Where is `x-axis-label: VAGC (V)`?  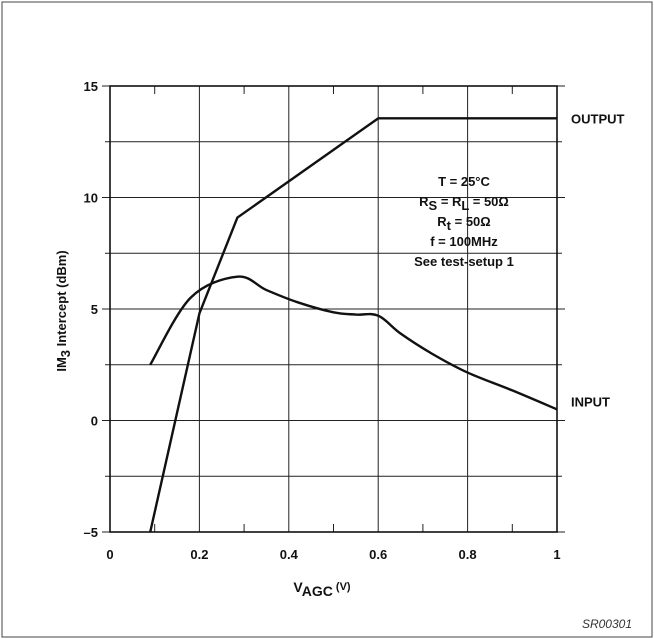 x-axis-label: VAGC (V) is located at coordinates (321, 589).